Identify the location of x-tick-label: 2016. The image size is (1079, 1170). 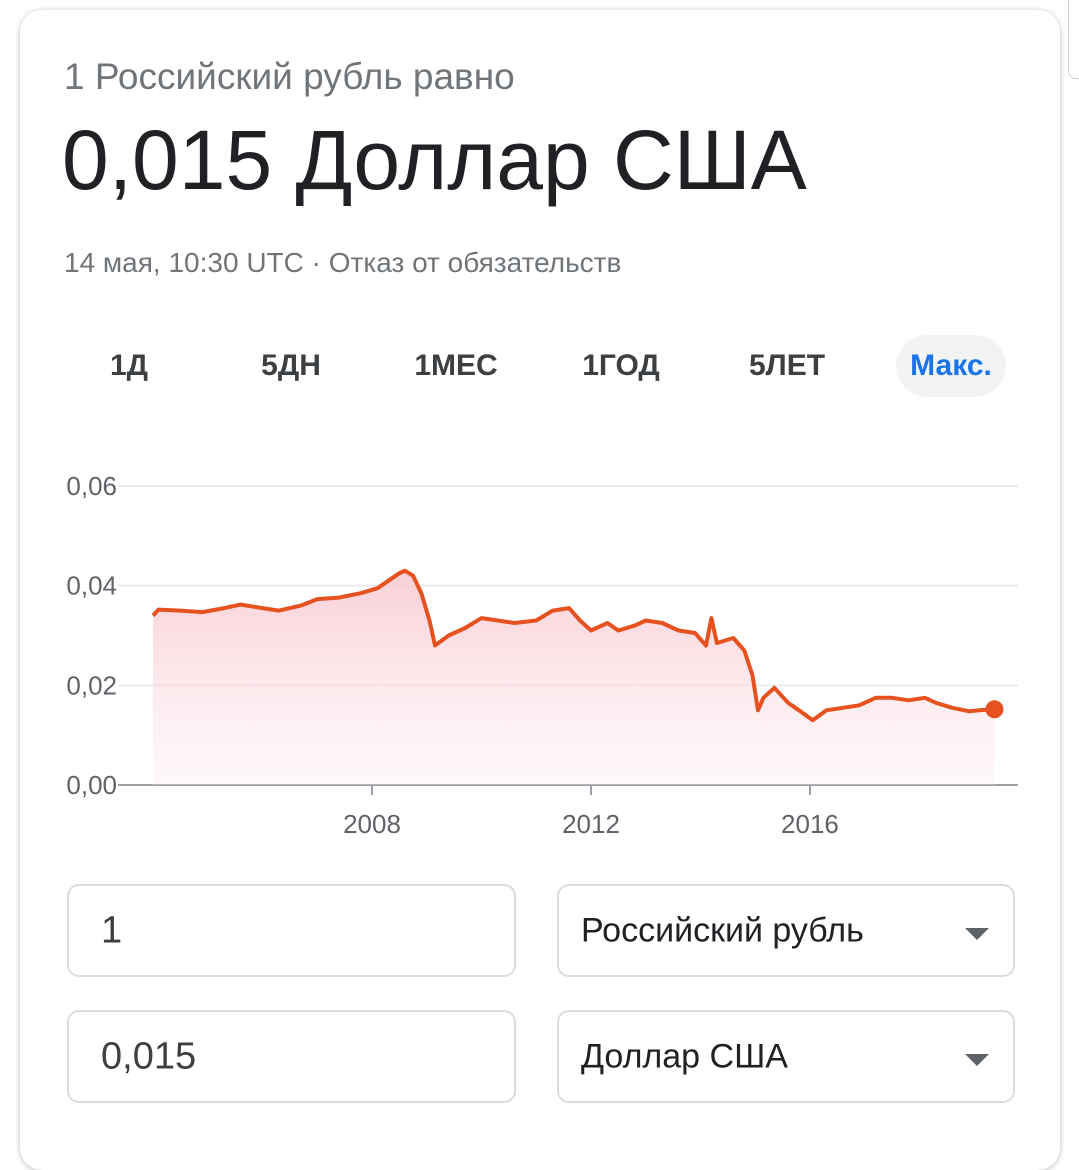
(810, 824).